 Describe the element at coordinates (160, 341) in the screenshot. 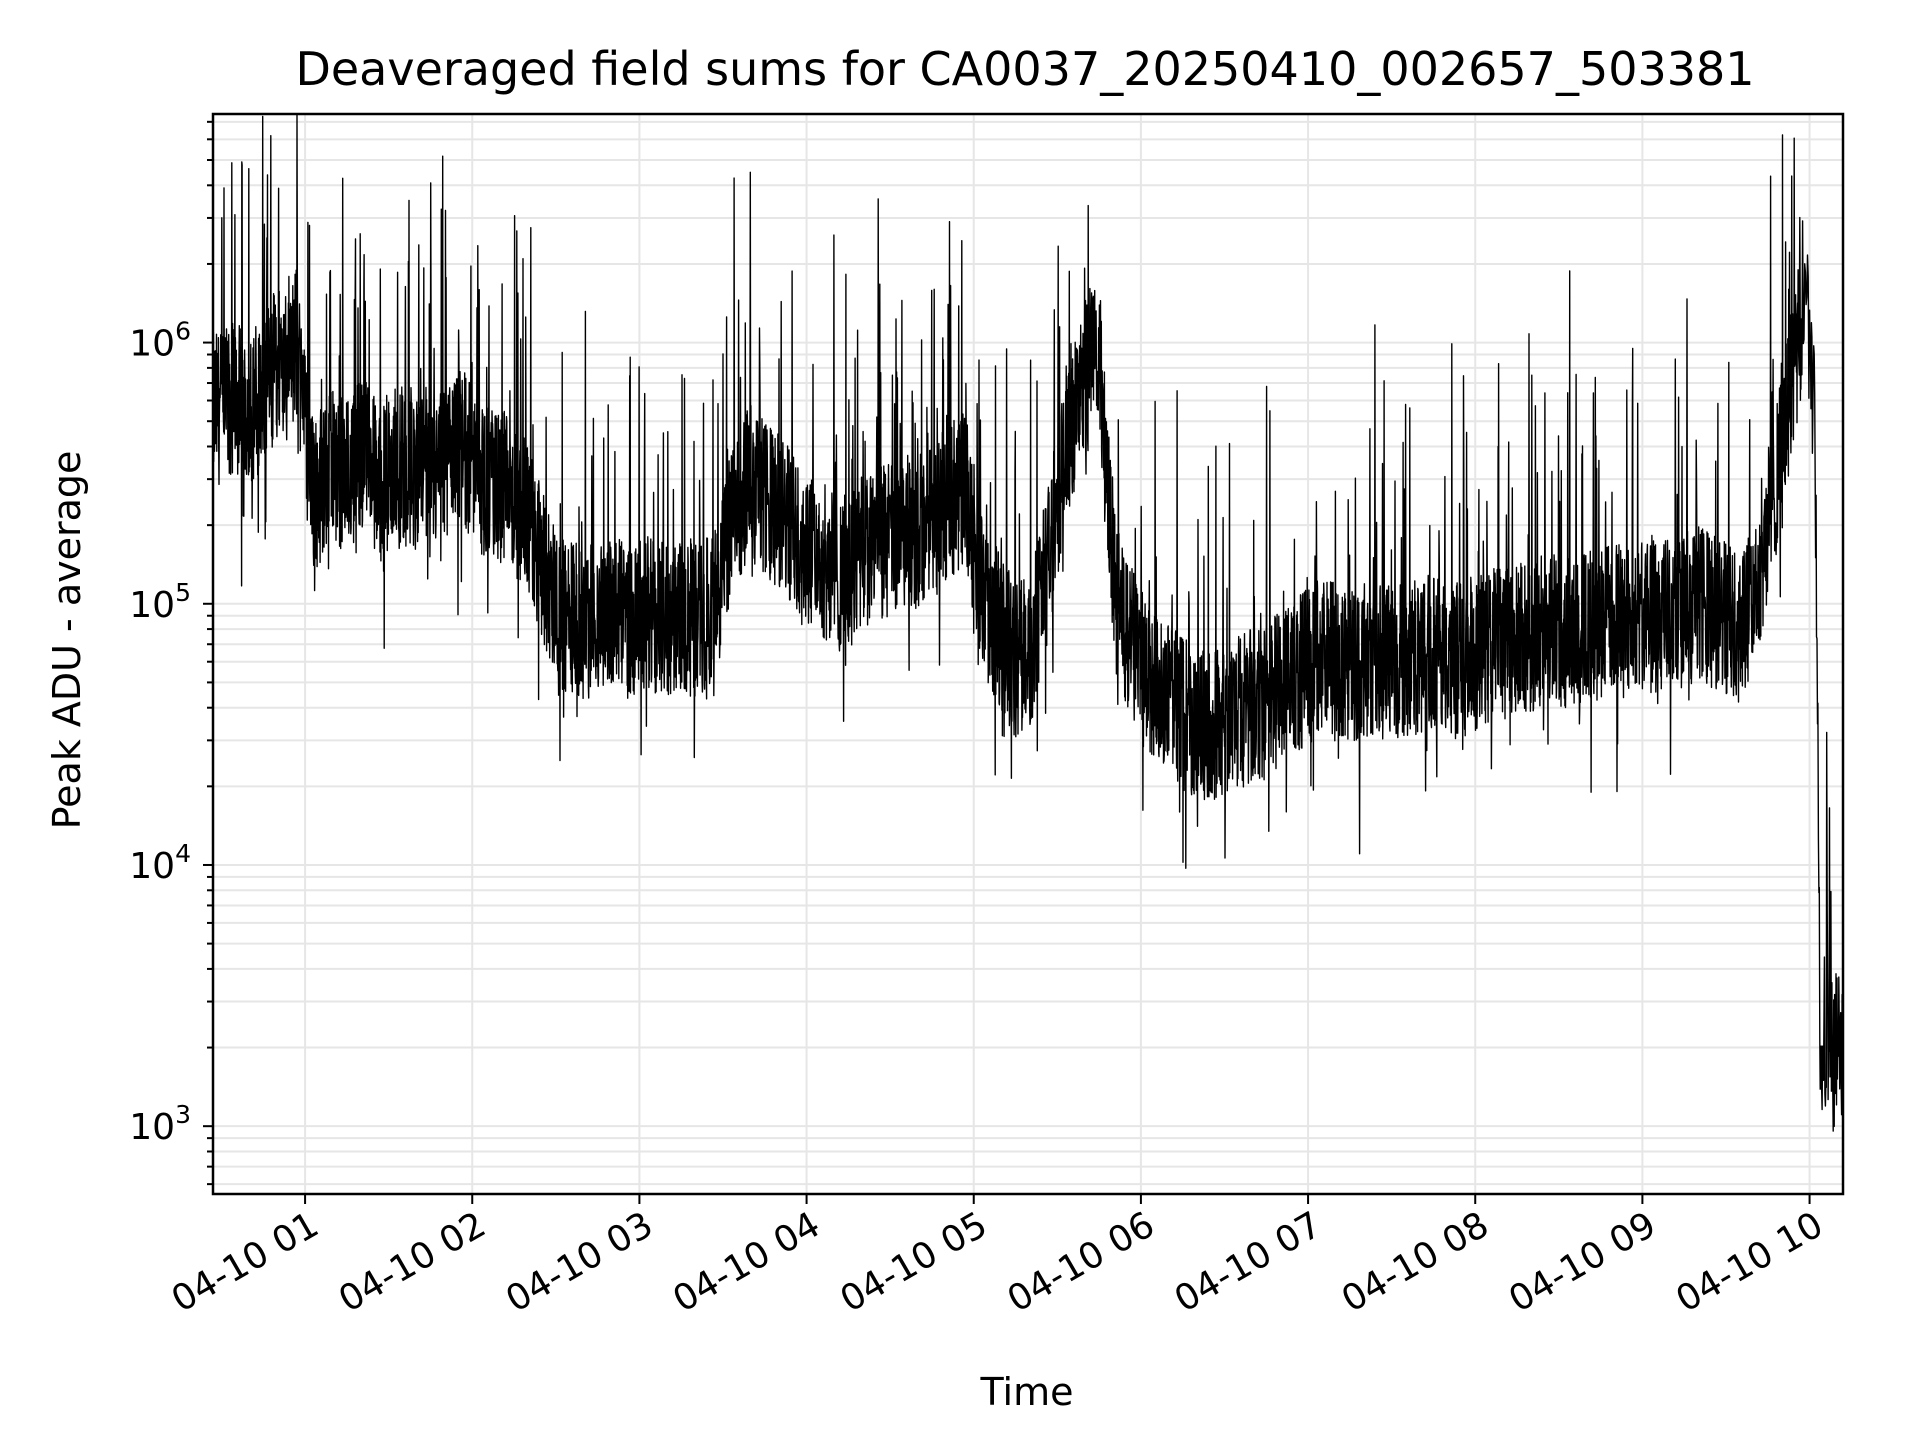

I see `y-tick-label: 10⁶` at that location.